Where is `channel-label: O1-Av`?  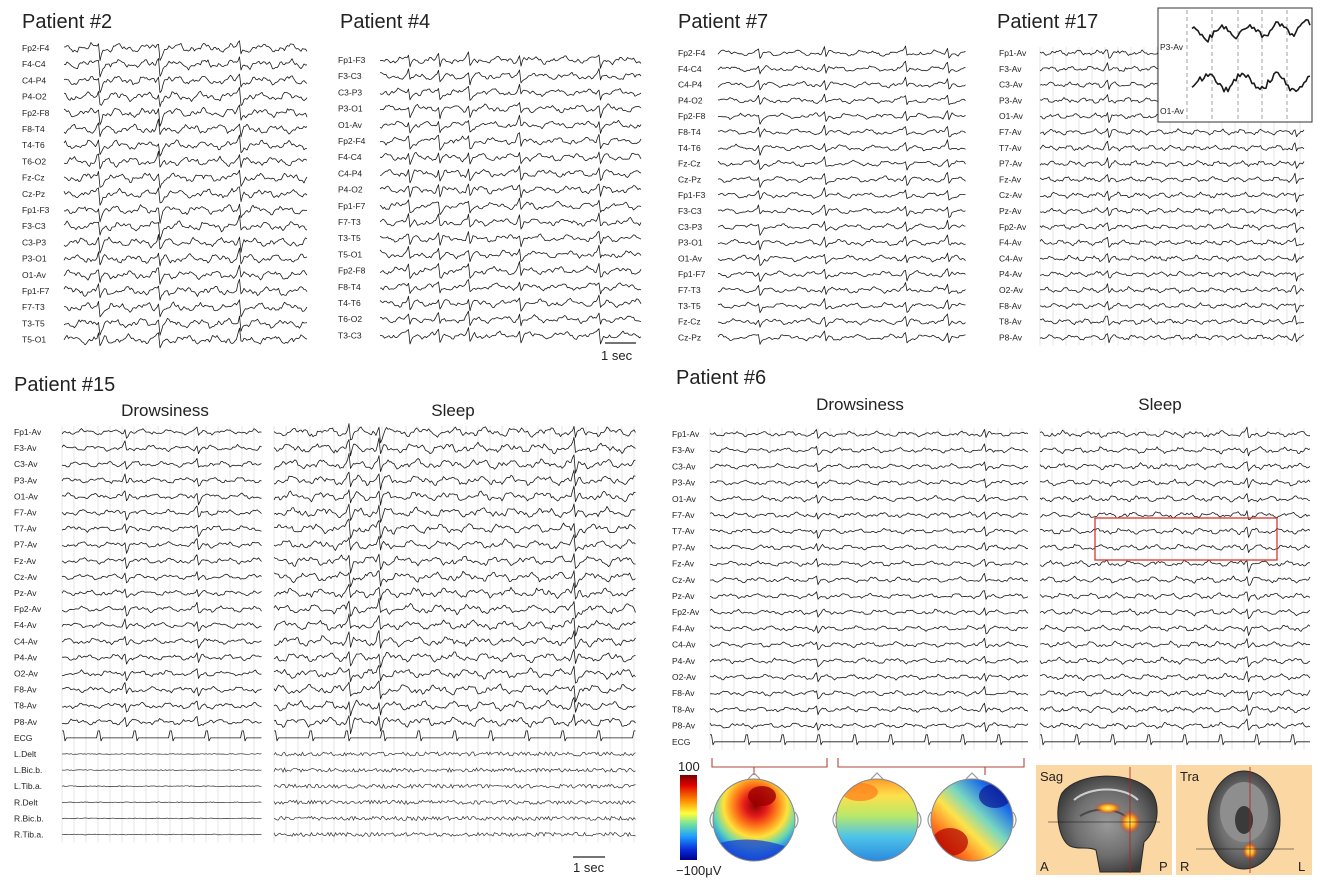 channel-label: O1-Av is located at coordinates (34, 275).